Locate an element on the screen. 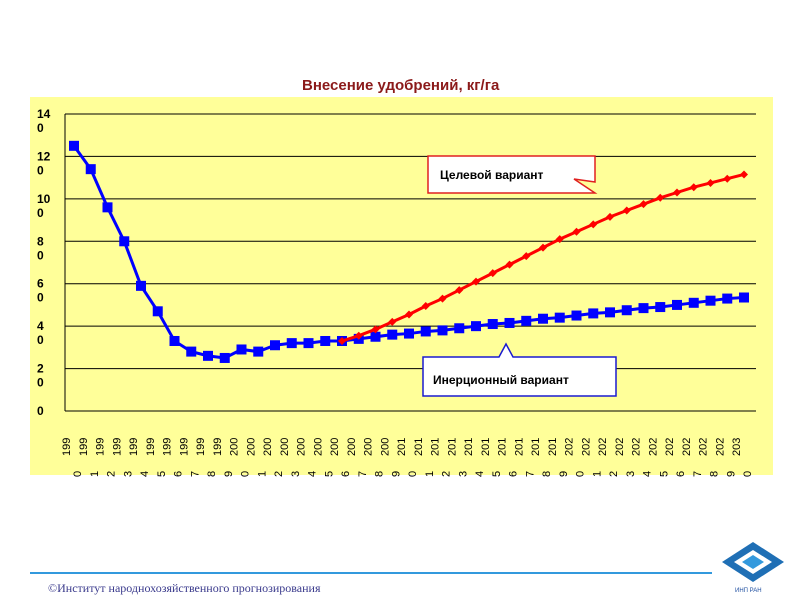 The height and width of the screenshot is (600, 800). target-point-2025 is located at coordinates (660, 197).